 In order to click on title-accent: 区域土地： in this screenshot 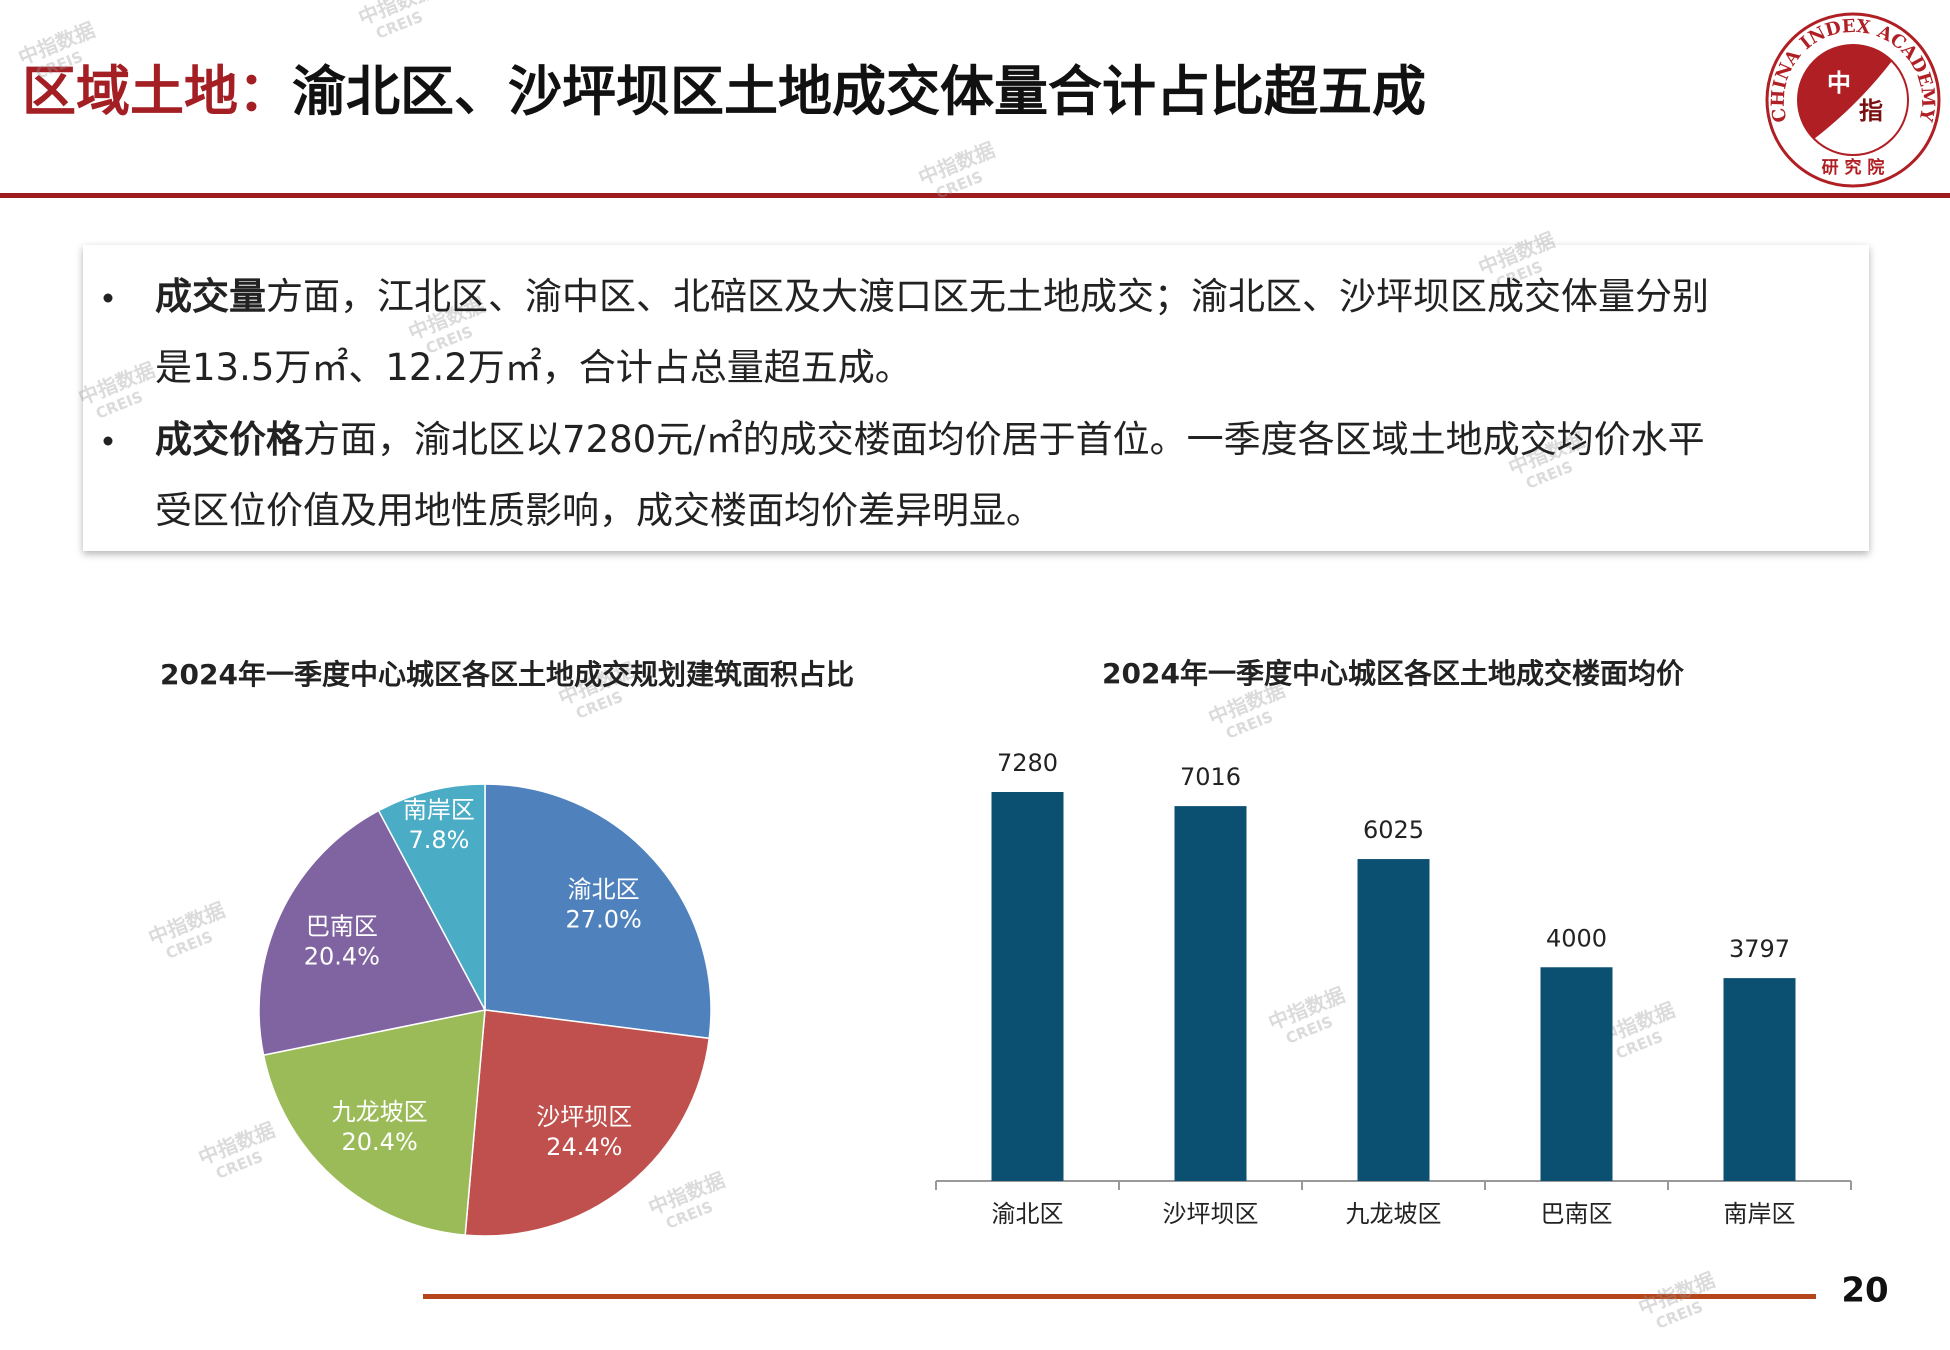, I will do `click(157, 91)`.